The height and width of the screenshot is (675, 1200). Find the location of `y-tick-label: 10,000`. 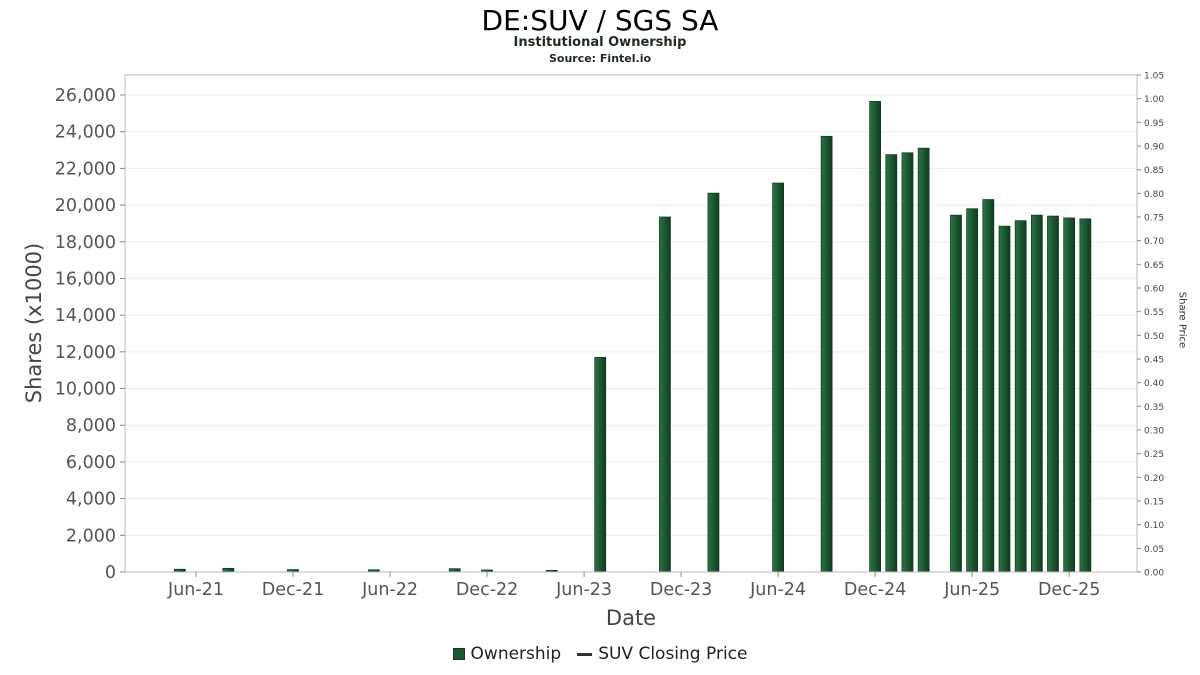

y-tick-label: 10,000 is located at coordinates (85, 390).